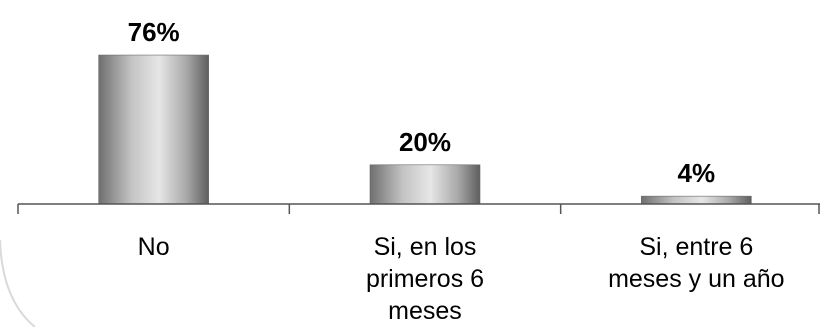 This screenshot has width=820, height=327. I want to click on category-label-line: Si, entre 6, so click(696, 247).